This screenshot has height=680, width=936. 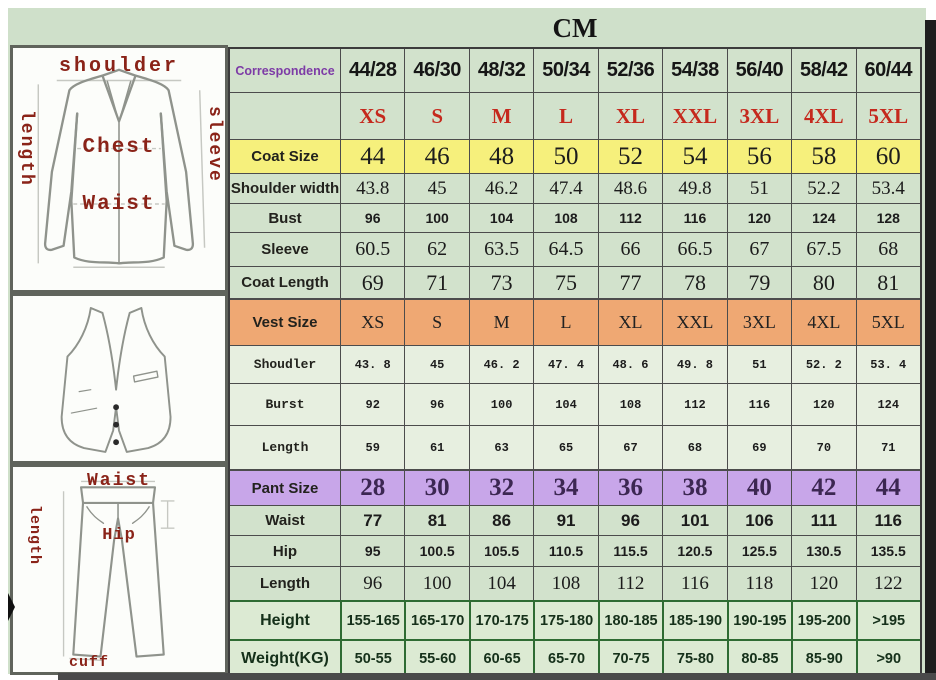 I want to click on jacket-diagram-panel: shoulder length sleeve Chest Waist, so click(x=119, y=169).